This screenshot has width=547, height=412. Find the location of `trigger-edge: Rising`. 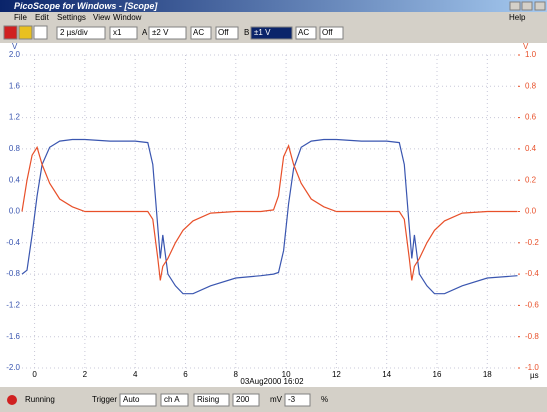

trigger-edge: Rising is located at coordinates (208, 399).